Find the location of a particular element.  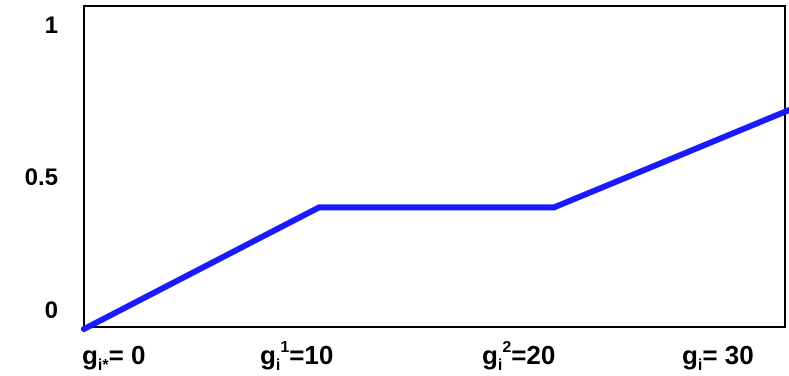

y-axis-ticks: 00.51 is located at coordinates (41, 168).